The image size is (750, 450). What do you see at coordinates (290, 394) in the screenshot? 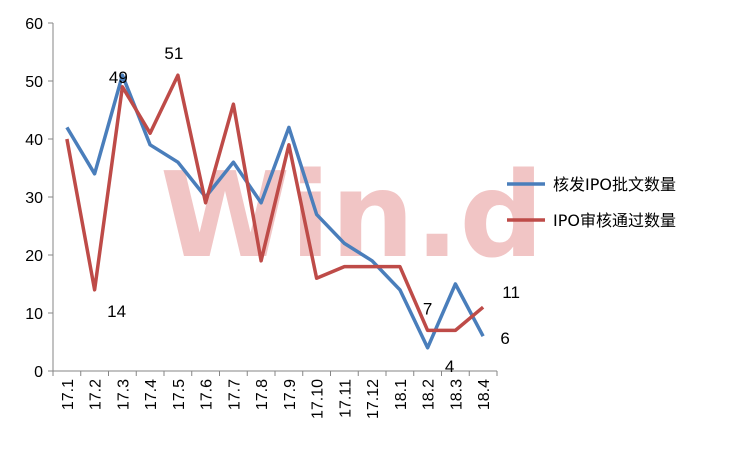
I see `x-tick-label: 17.9` at bounding box center [290, 394].